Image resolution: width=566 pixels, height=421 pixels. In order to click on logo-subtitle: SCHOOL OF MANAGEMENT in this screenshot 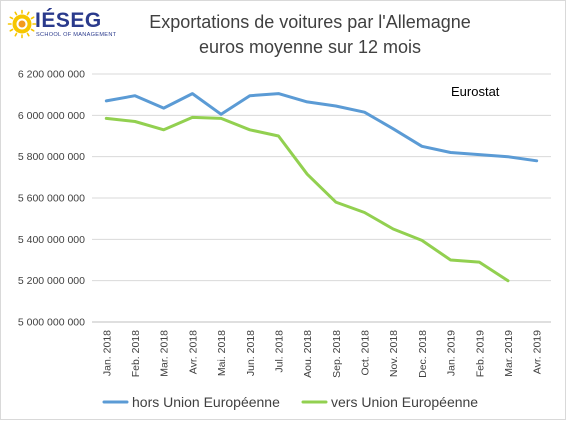, I will do `click(76, 35)`.